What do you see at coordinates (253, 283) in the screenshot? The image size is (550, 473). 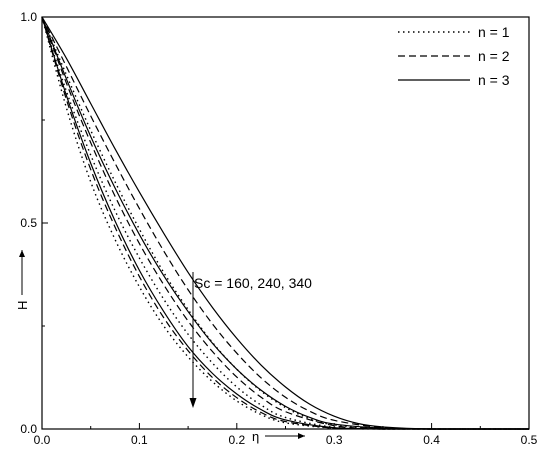 I see `annotation-label: Sc = 160, 240, 340` at bounding box center [253, 283].